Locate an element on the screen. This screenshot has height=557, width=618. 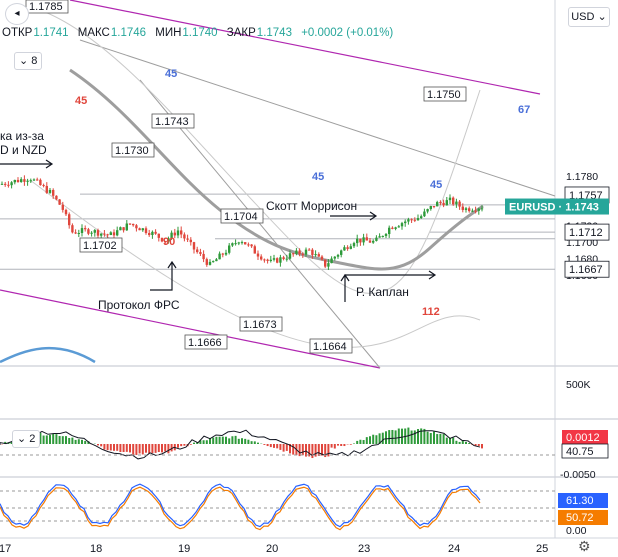
blue-curve is located at coordinates (48, 355).